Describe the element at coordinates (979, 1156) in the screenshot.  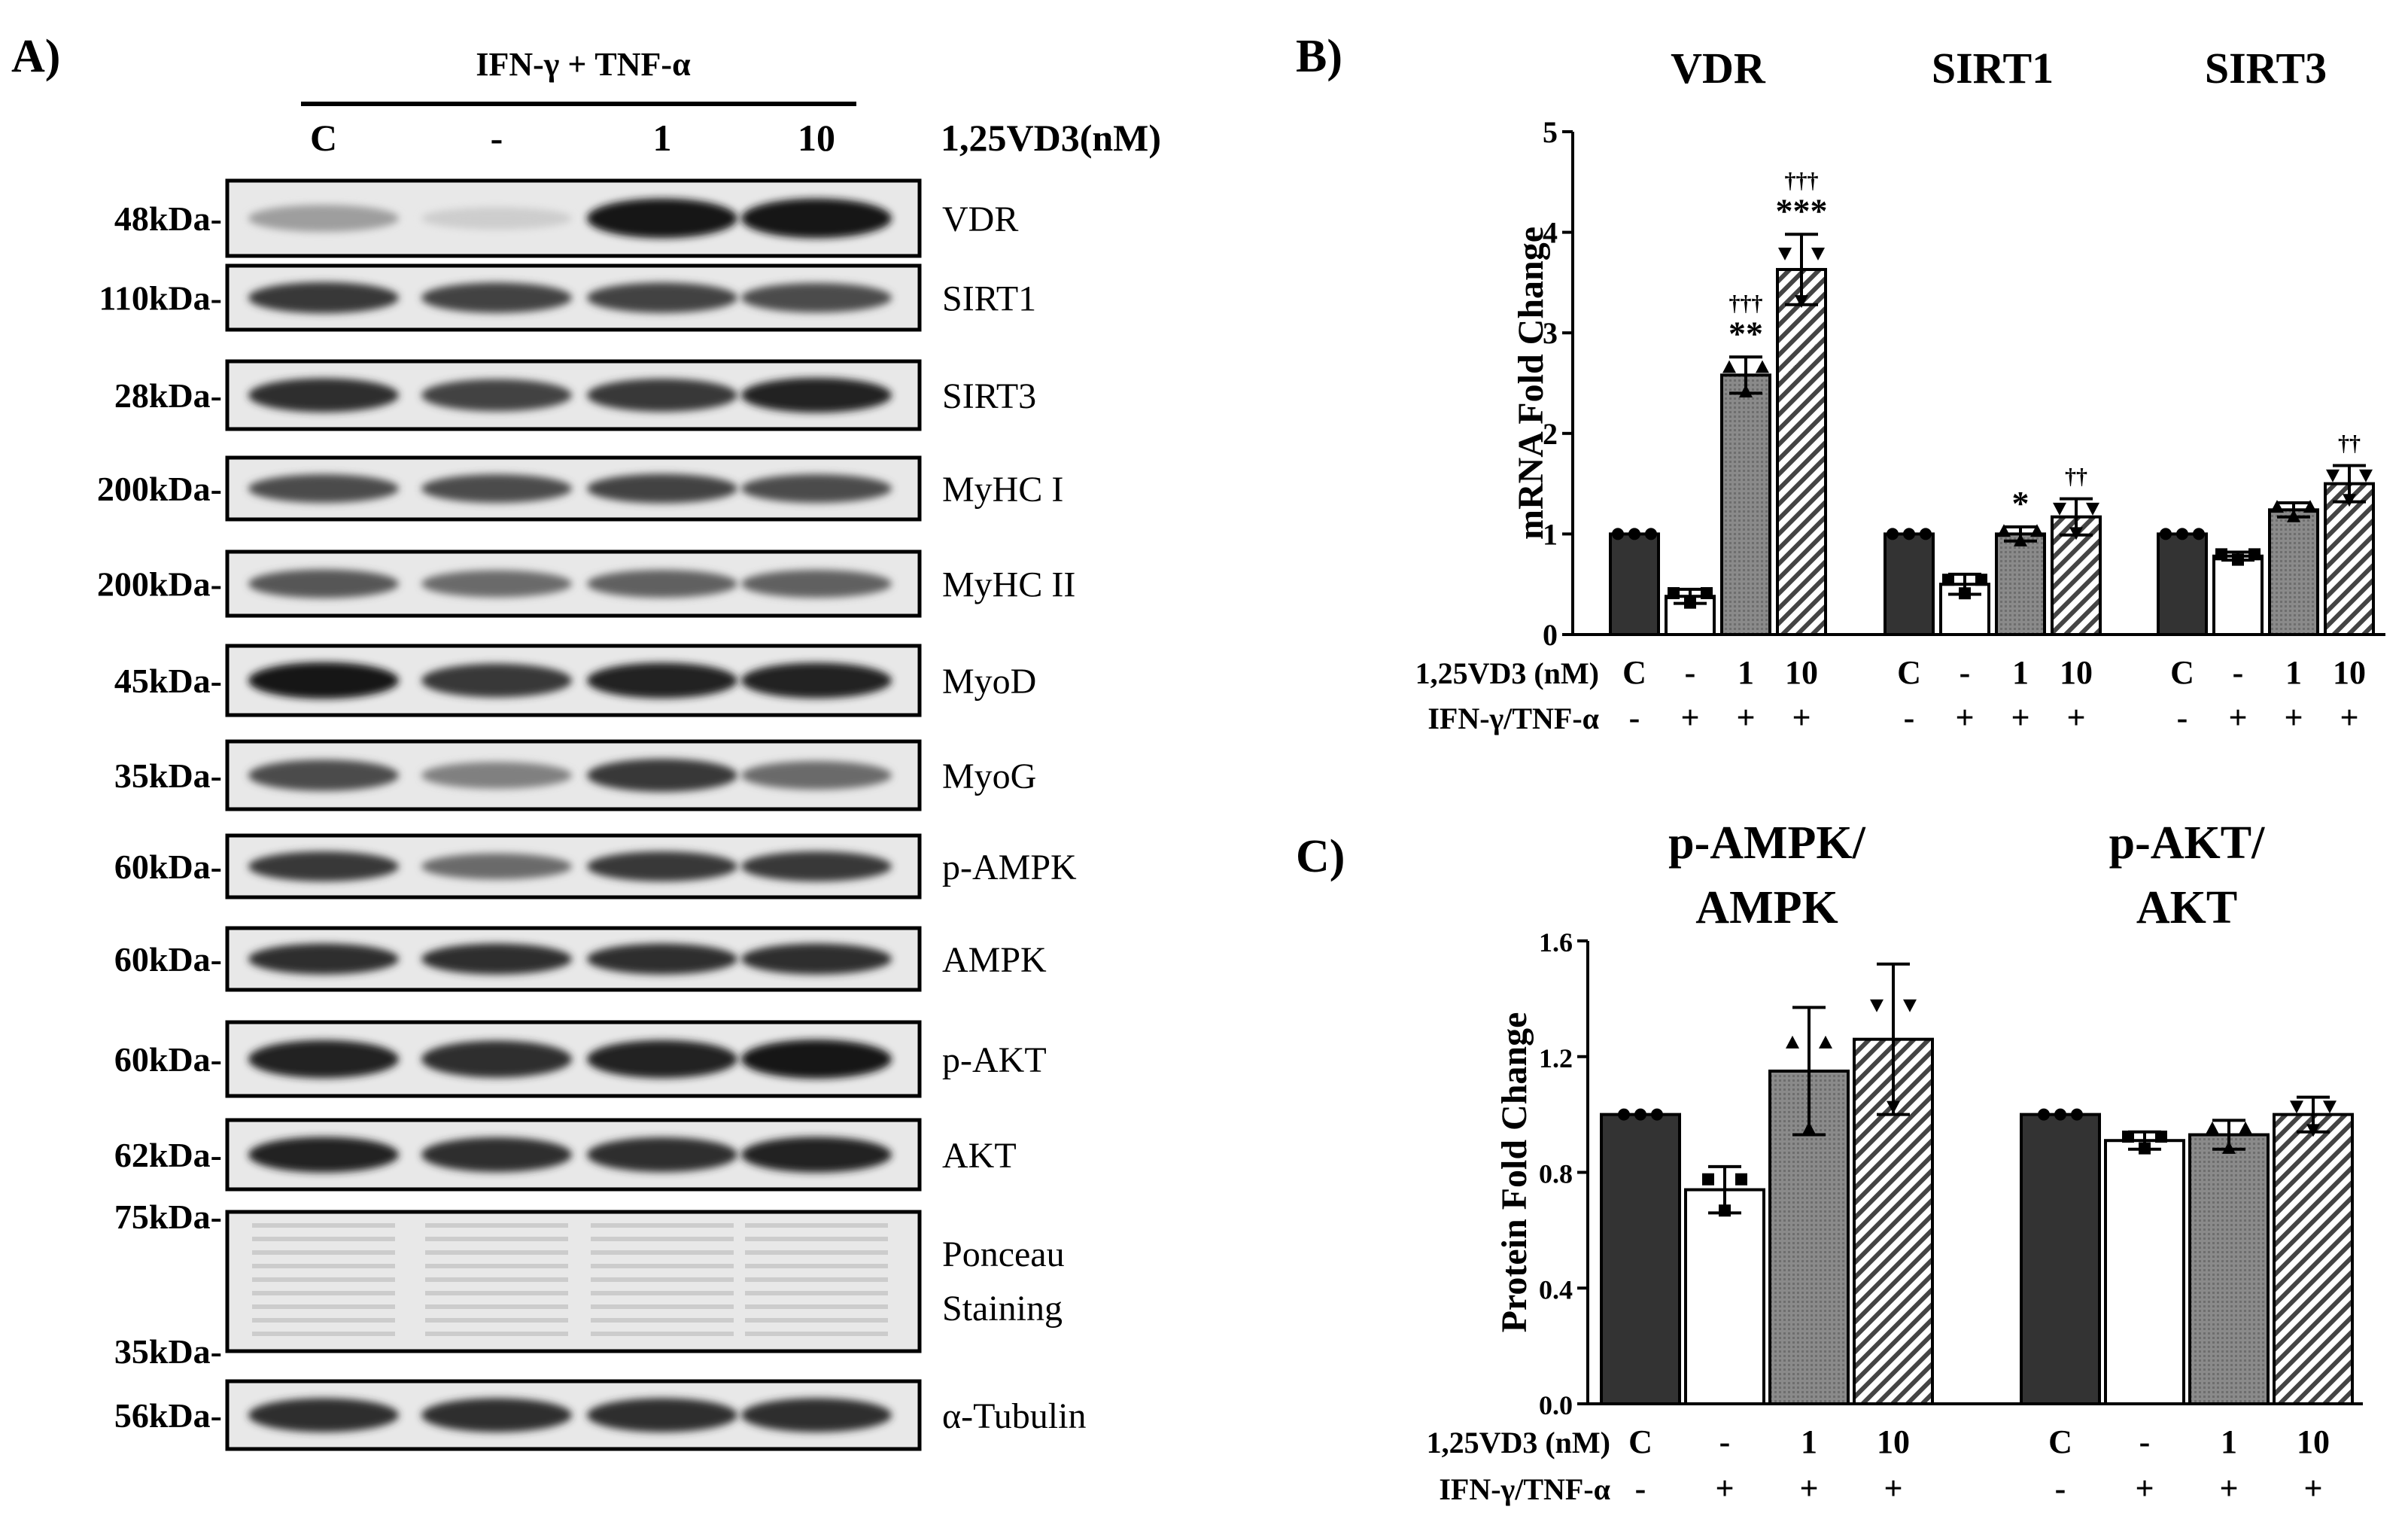
I see `blot-protein-label: AKT` at that location.